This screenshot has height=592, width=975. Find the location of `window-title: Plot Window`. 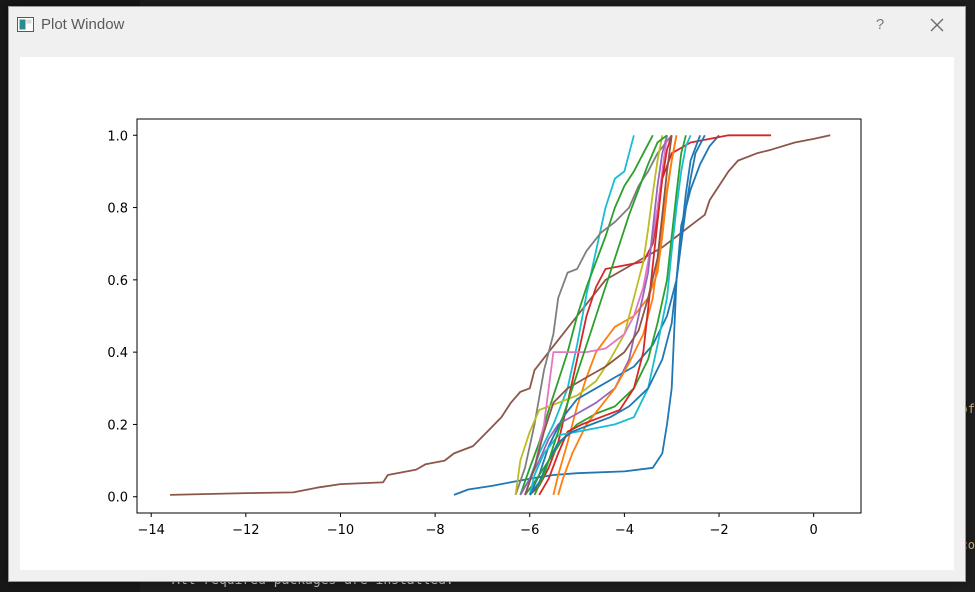

window-title: Plot Window is located at coordinates (83, 24).